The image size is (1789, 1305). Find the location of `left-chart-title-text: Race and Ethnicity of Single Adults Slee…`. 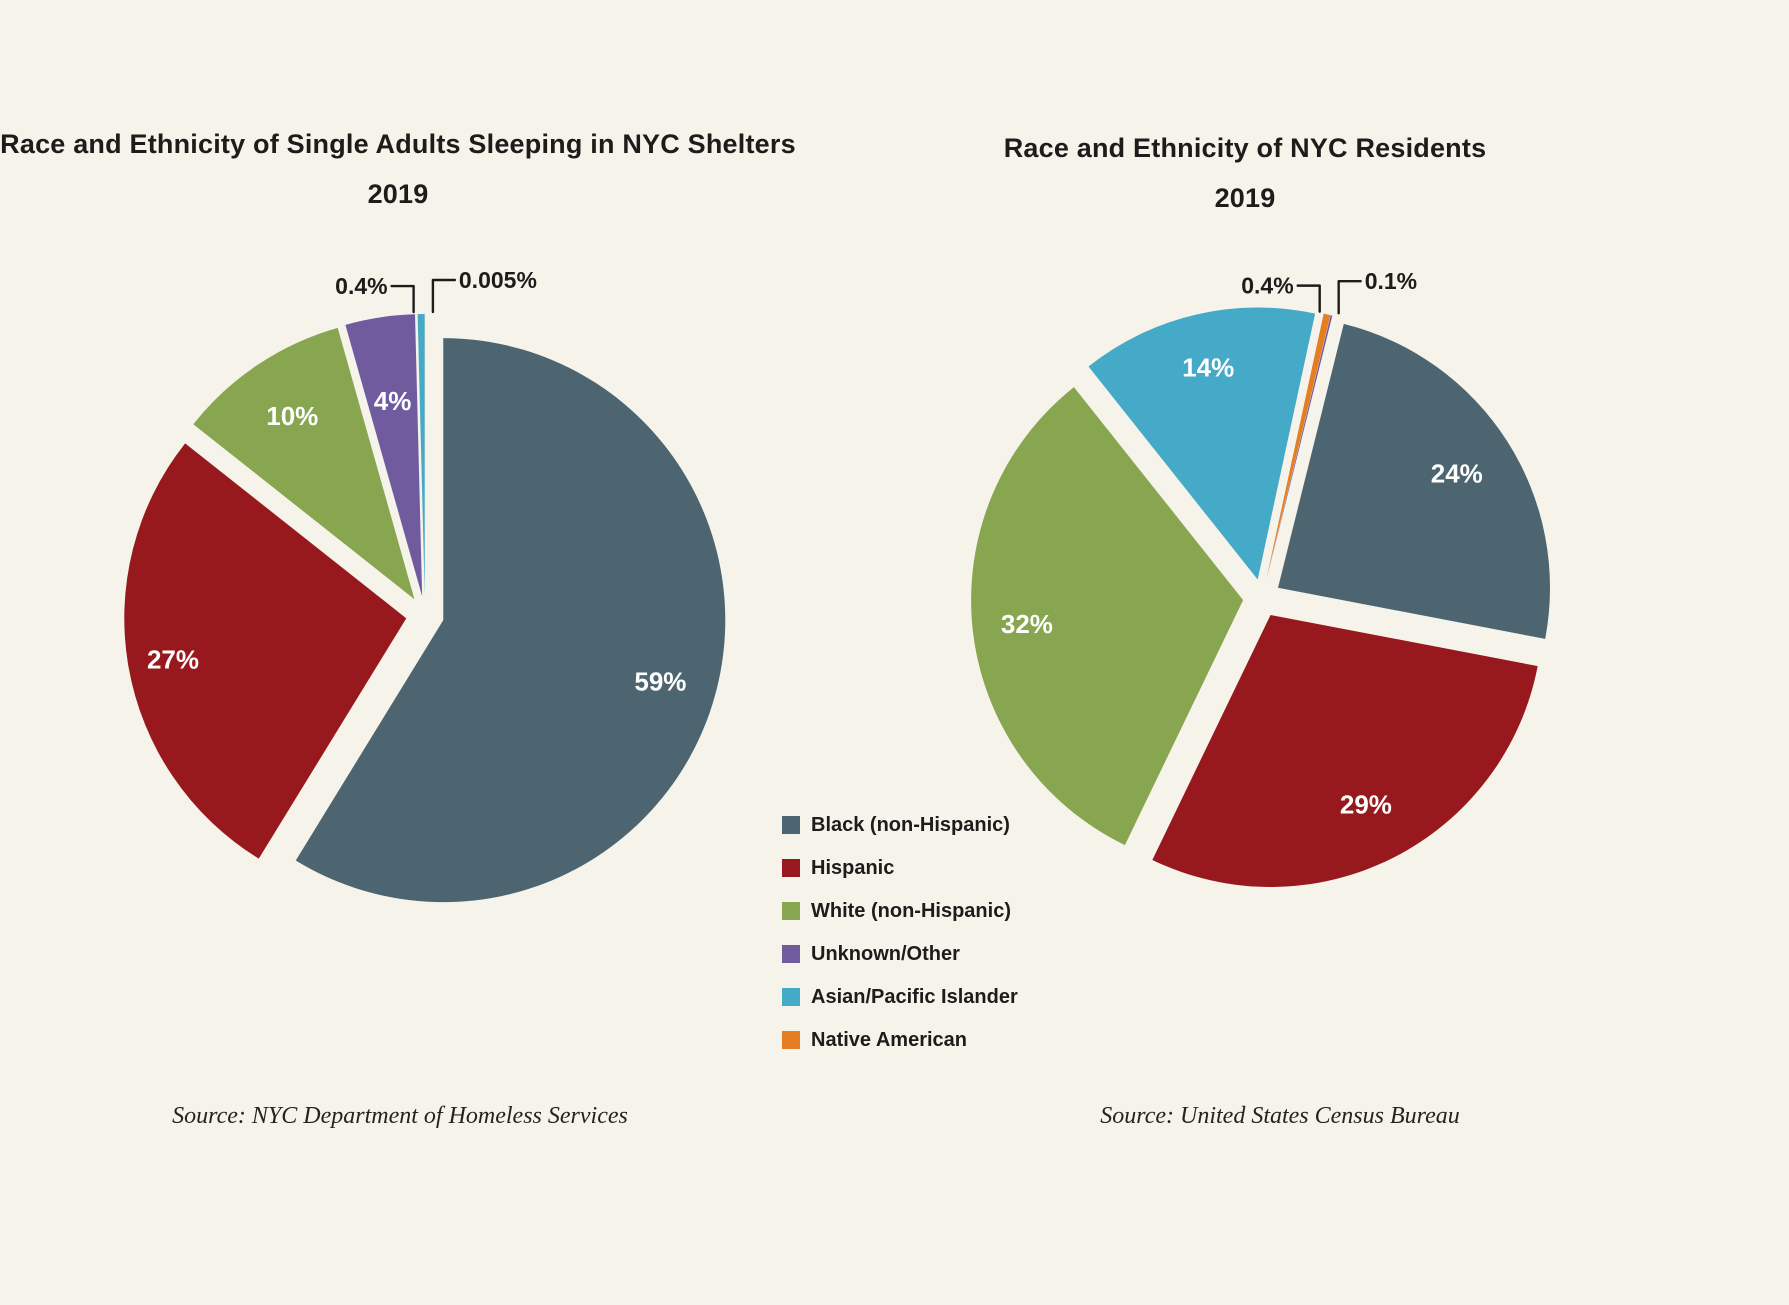

left-chart-title-text: Race and Ethnicity of Single Adults Slee… is located at coordinates (398, 144).